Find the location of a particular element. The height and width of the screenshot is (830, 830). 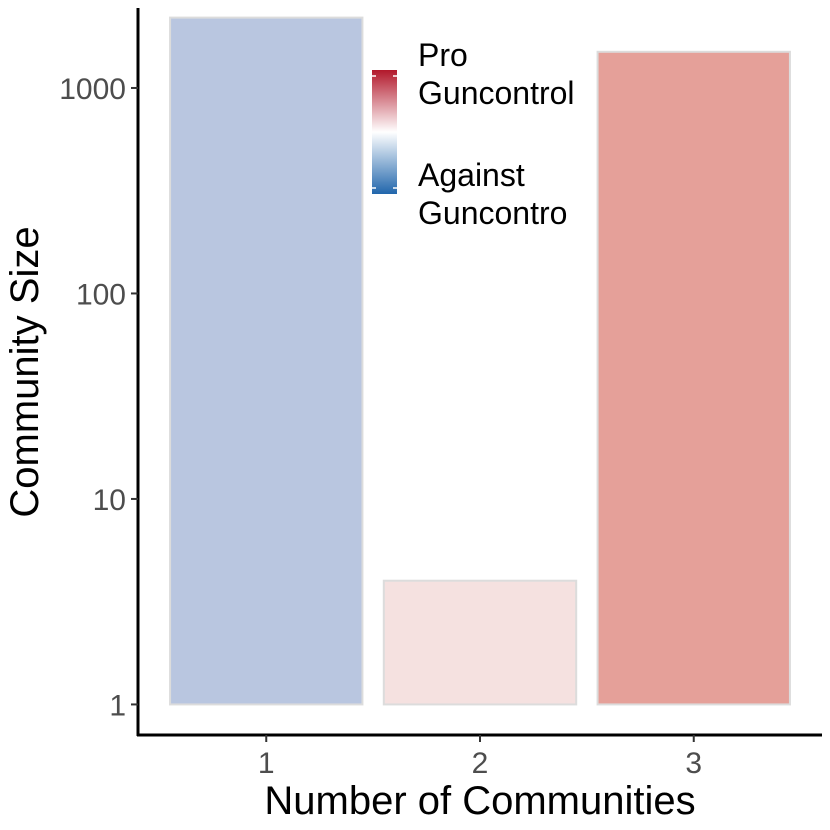

legend: Pro Guncontrol Against Guncontro is located at coordinates (473, 134).